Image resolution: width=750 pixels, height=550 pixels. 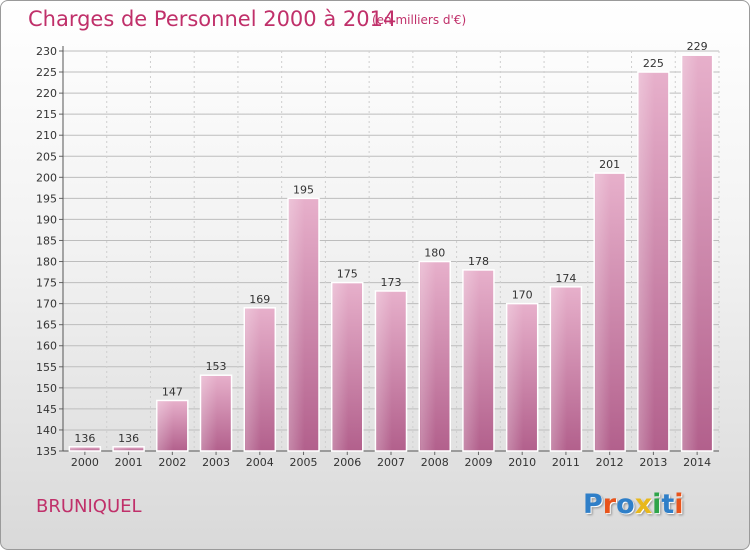 I want to click on x-tick-label: 2010, so click(x=522, y=462).